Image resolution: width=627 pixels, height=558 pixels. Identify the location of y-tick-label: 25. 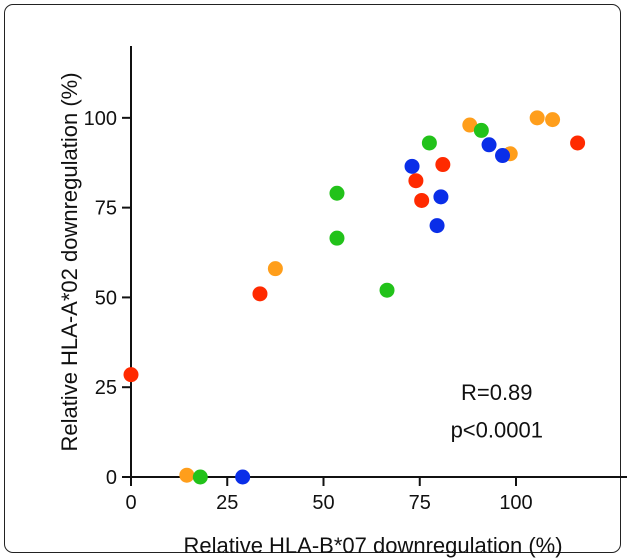
(106, 388).